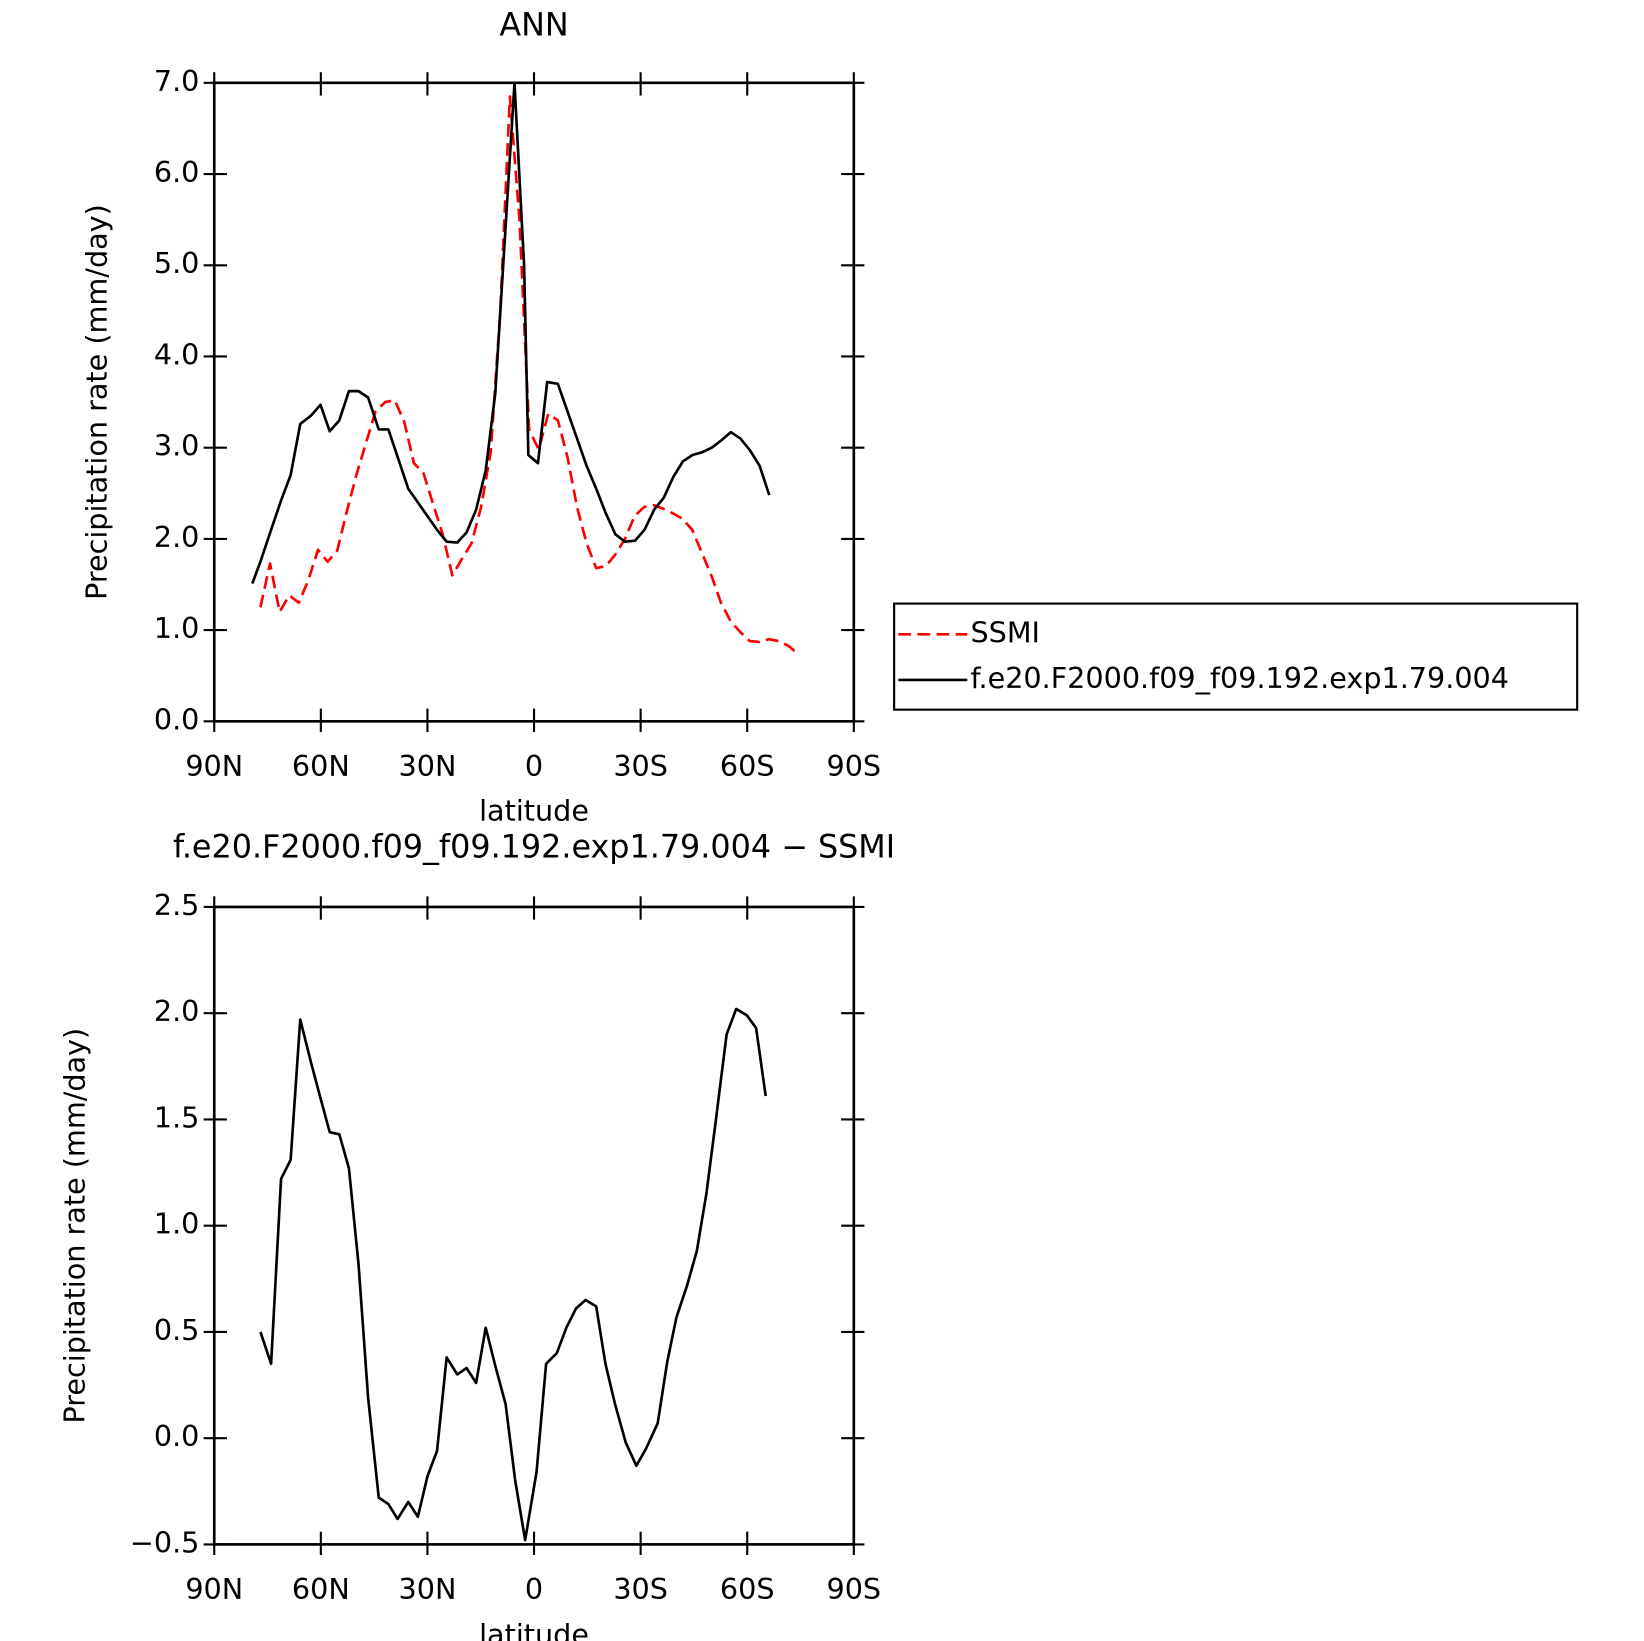 This screenshot has height=1641, width=1644. What do you see at coordinates (1239, 678) in the screenshot?
I see `legend-label: f.e20.F2000.f09_f09.192.exp1.79.004` at bounding box center [1239, 678].